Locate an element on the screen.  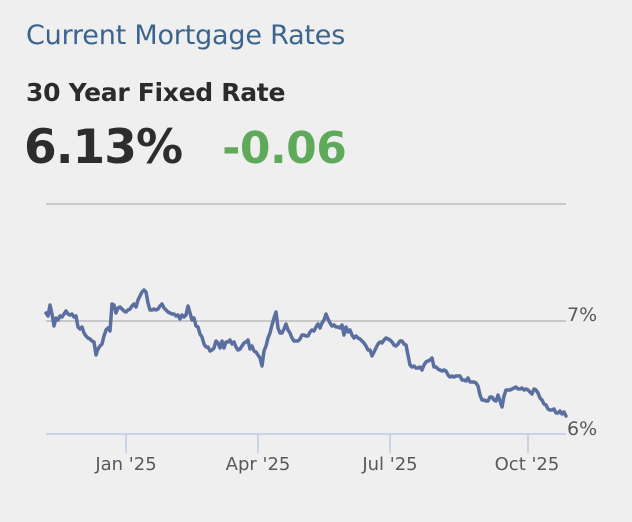
rate-type-label: 30 Year Fixed Rate is located at coordinates (156, 92).